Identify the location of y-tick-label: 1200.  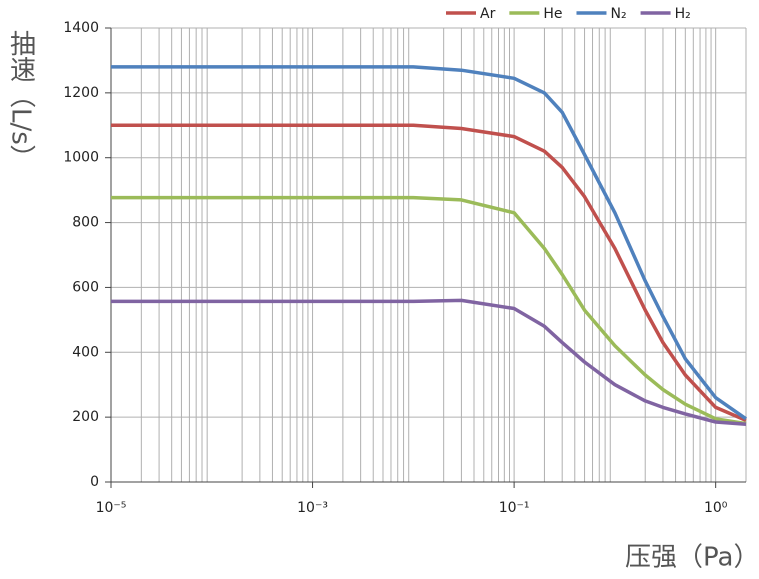
(81, 93).